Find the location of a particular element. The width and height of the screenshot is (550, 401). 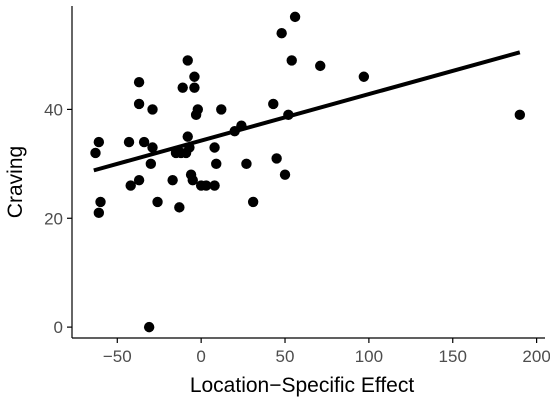

x-ticks: −50 0 50 100 150 200 is located at coordinates (326, 352).